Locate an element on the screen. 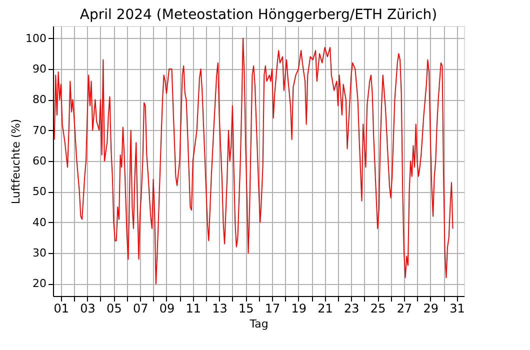 This screenshot has width=530, height=350. x-tick-label: 05 is located at coordinates (114, 309).